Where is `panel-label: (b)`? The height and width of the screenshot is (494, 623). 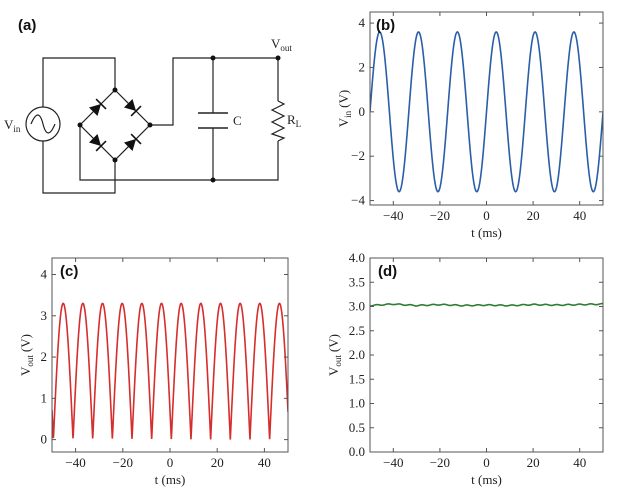
panel-label: (b) is located at coordinates (385, 25).